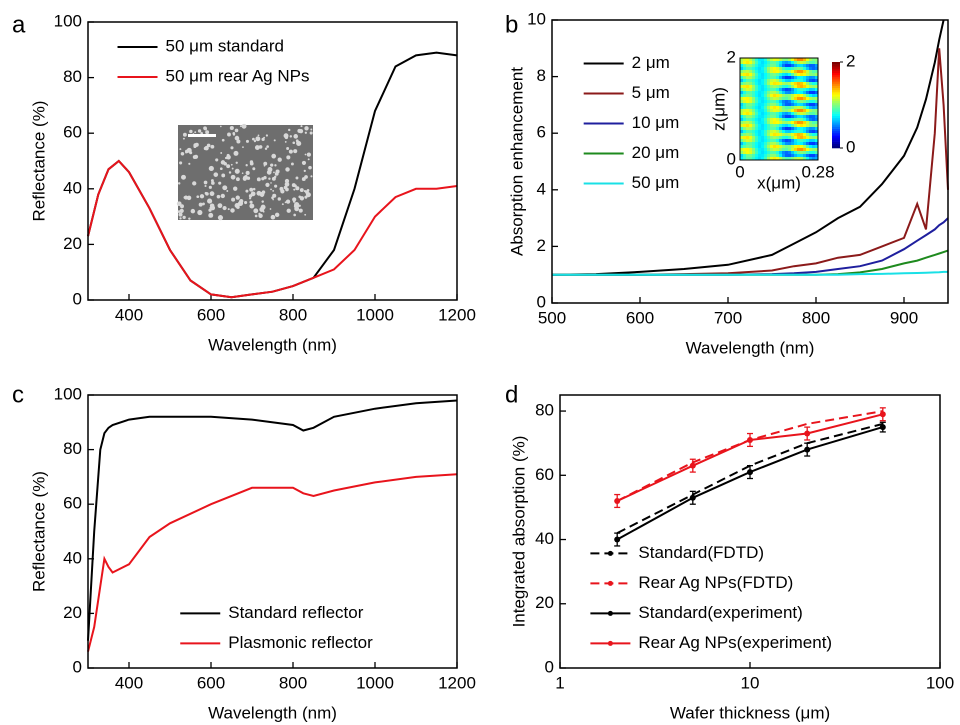 This screenshot has height=725, width=960. I want to click on sem-image, so click(245, 172).